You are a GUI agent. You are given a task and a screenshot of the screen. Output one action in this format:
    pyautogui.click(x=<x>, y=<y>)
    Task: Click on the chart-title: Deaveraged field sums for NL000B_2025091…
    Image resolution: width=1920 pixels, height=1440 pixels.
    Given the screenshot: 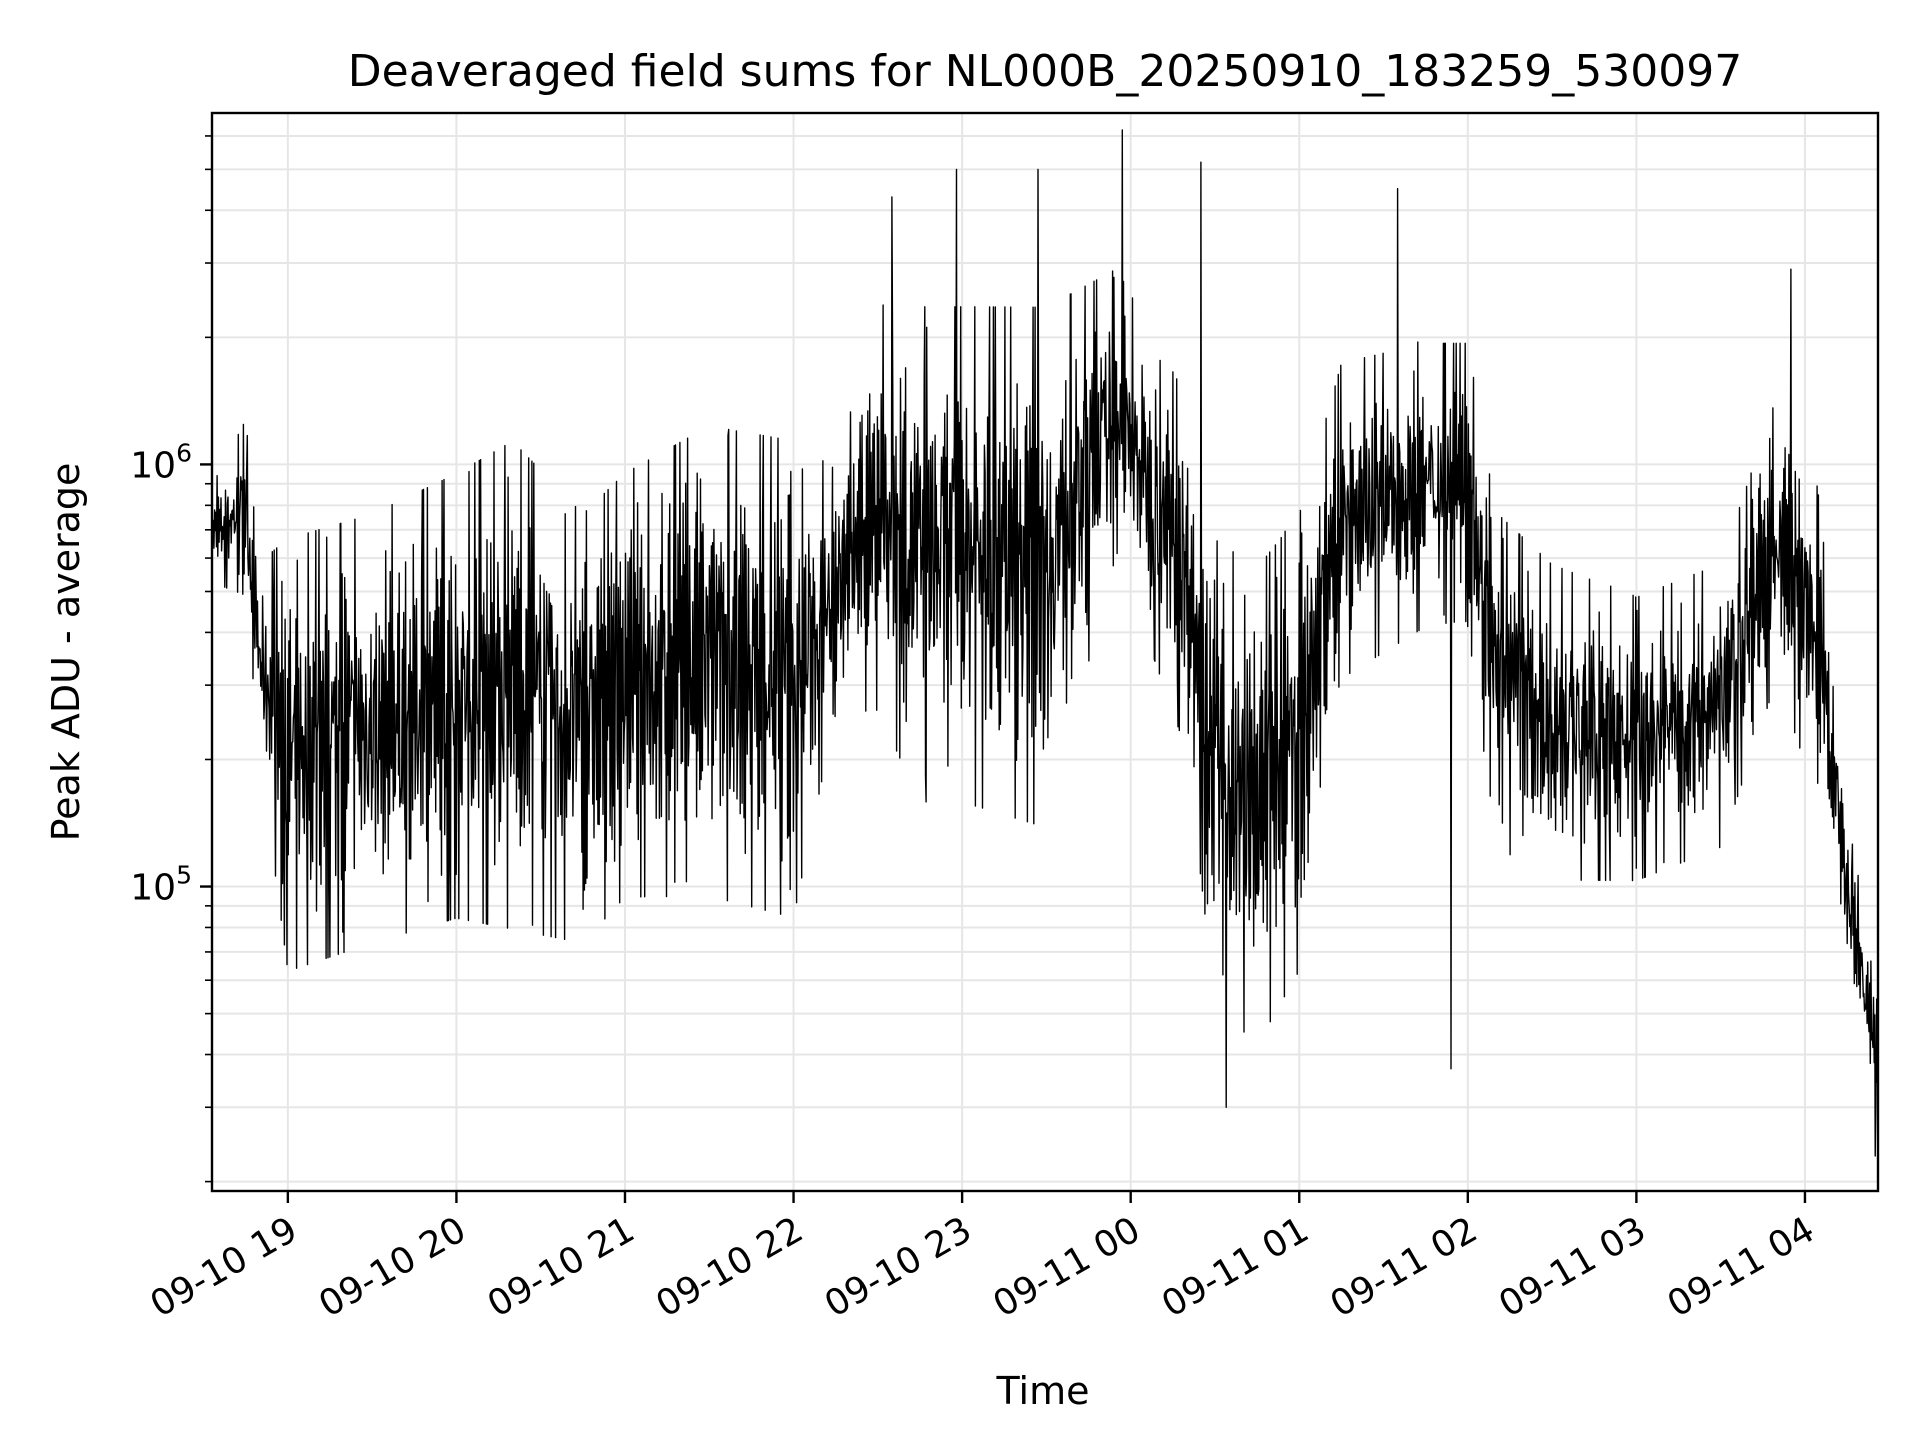 What is the action you would take?
    pyautogui.click(x=1045, y=71)
    